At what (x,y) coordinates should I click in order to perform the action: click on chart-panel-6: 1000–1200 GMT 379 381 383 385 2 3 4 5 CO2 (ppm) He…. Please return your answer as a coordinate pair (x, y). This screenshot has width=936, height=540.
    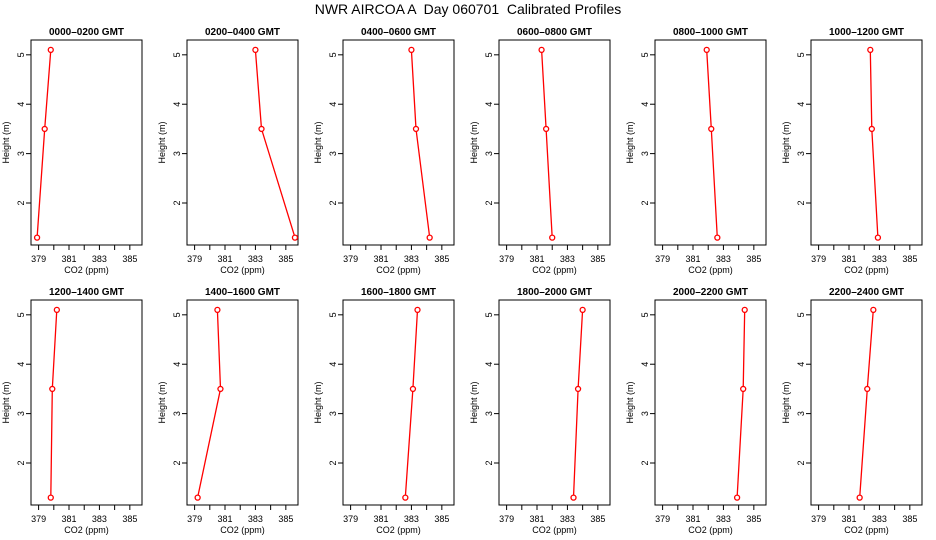
    Looking at the image, I should click on (852, 151).